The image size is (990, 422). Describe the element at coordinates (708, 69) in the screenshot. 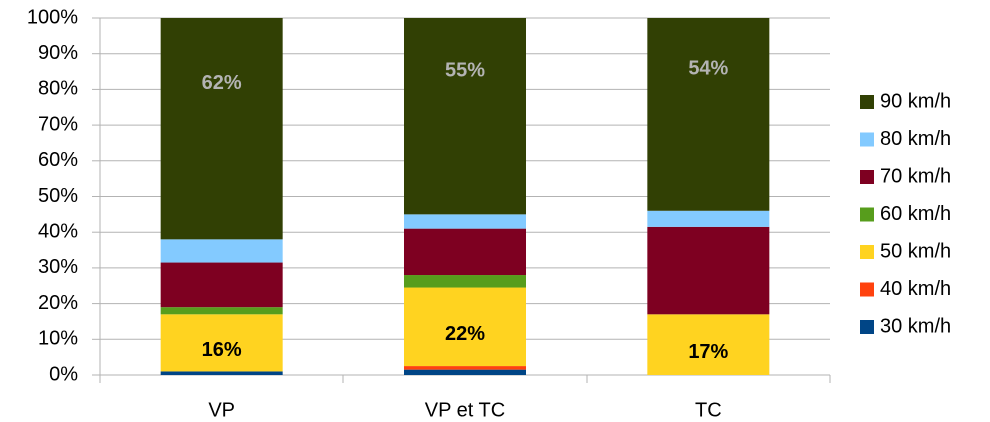

I see `data-label: 54%` at that location.